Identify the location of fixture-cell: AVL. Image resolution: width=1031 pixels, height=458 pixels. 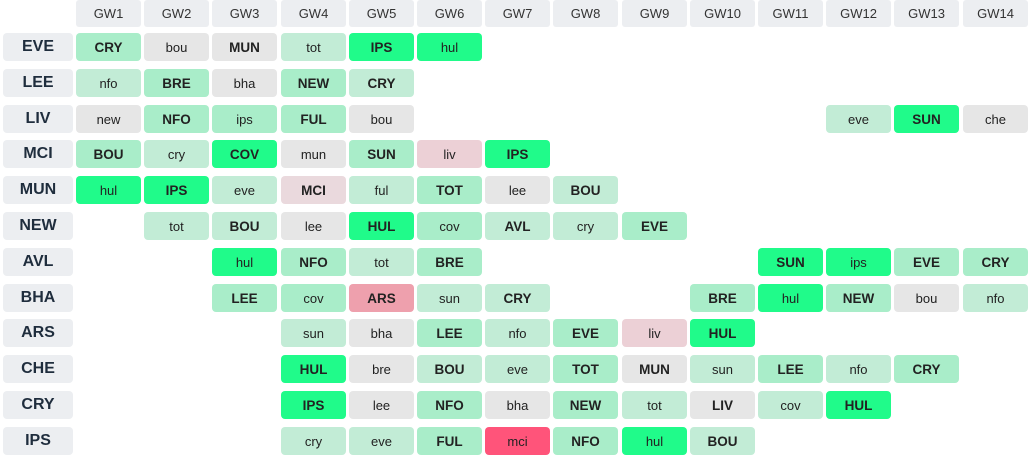
(517, 226).